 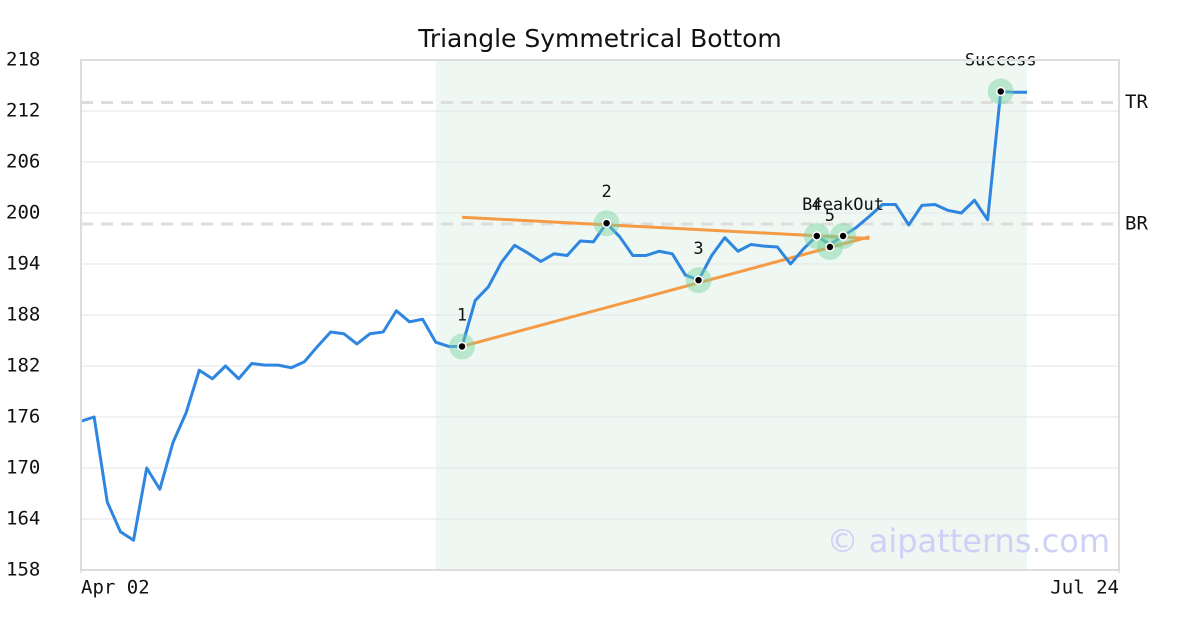 I want to click on y-tick-label: 164, so click(x=23, y=519).